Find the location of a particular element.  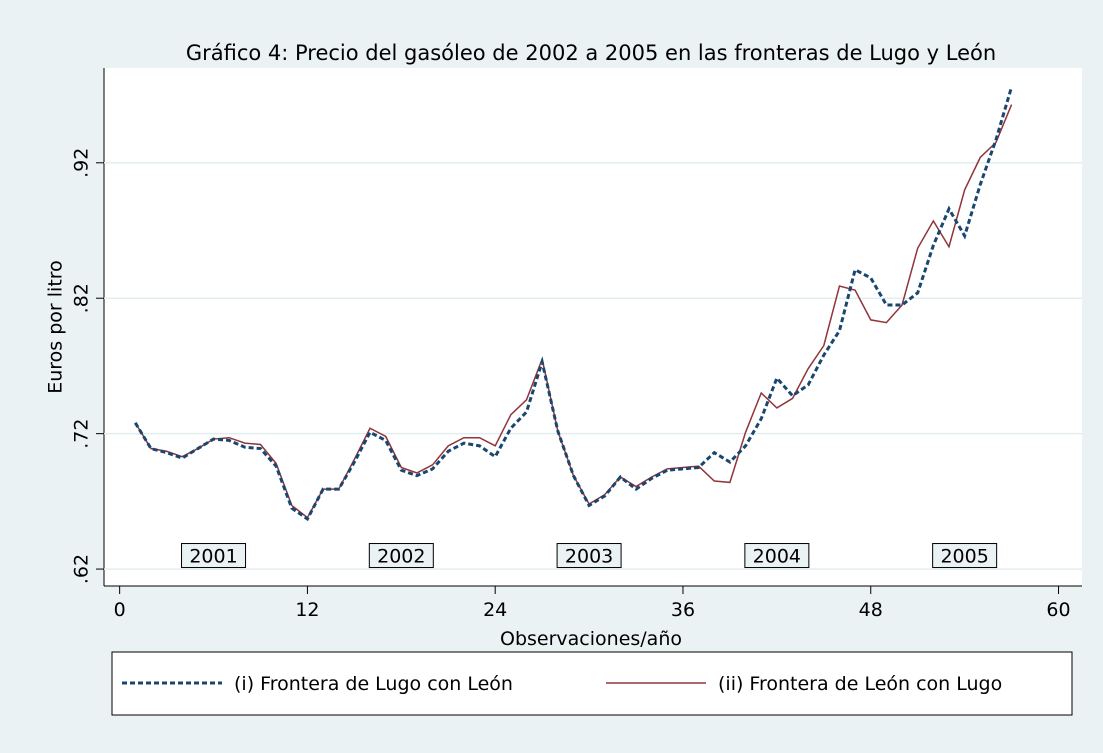

x-tick-label: 24 is located at coordinates (495, 610).